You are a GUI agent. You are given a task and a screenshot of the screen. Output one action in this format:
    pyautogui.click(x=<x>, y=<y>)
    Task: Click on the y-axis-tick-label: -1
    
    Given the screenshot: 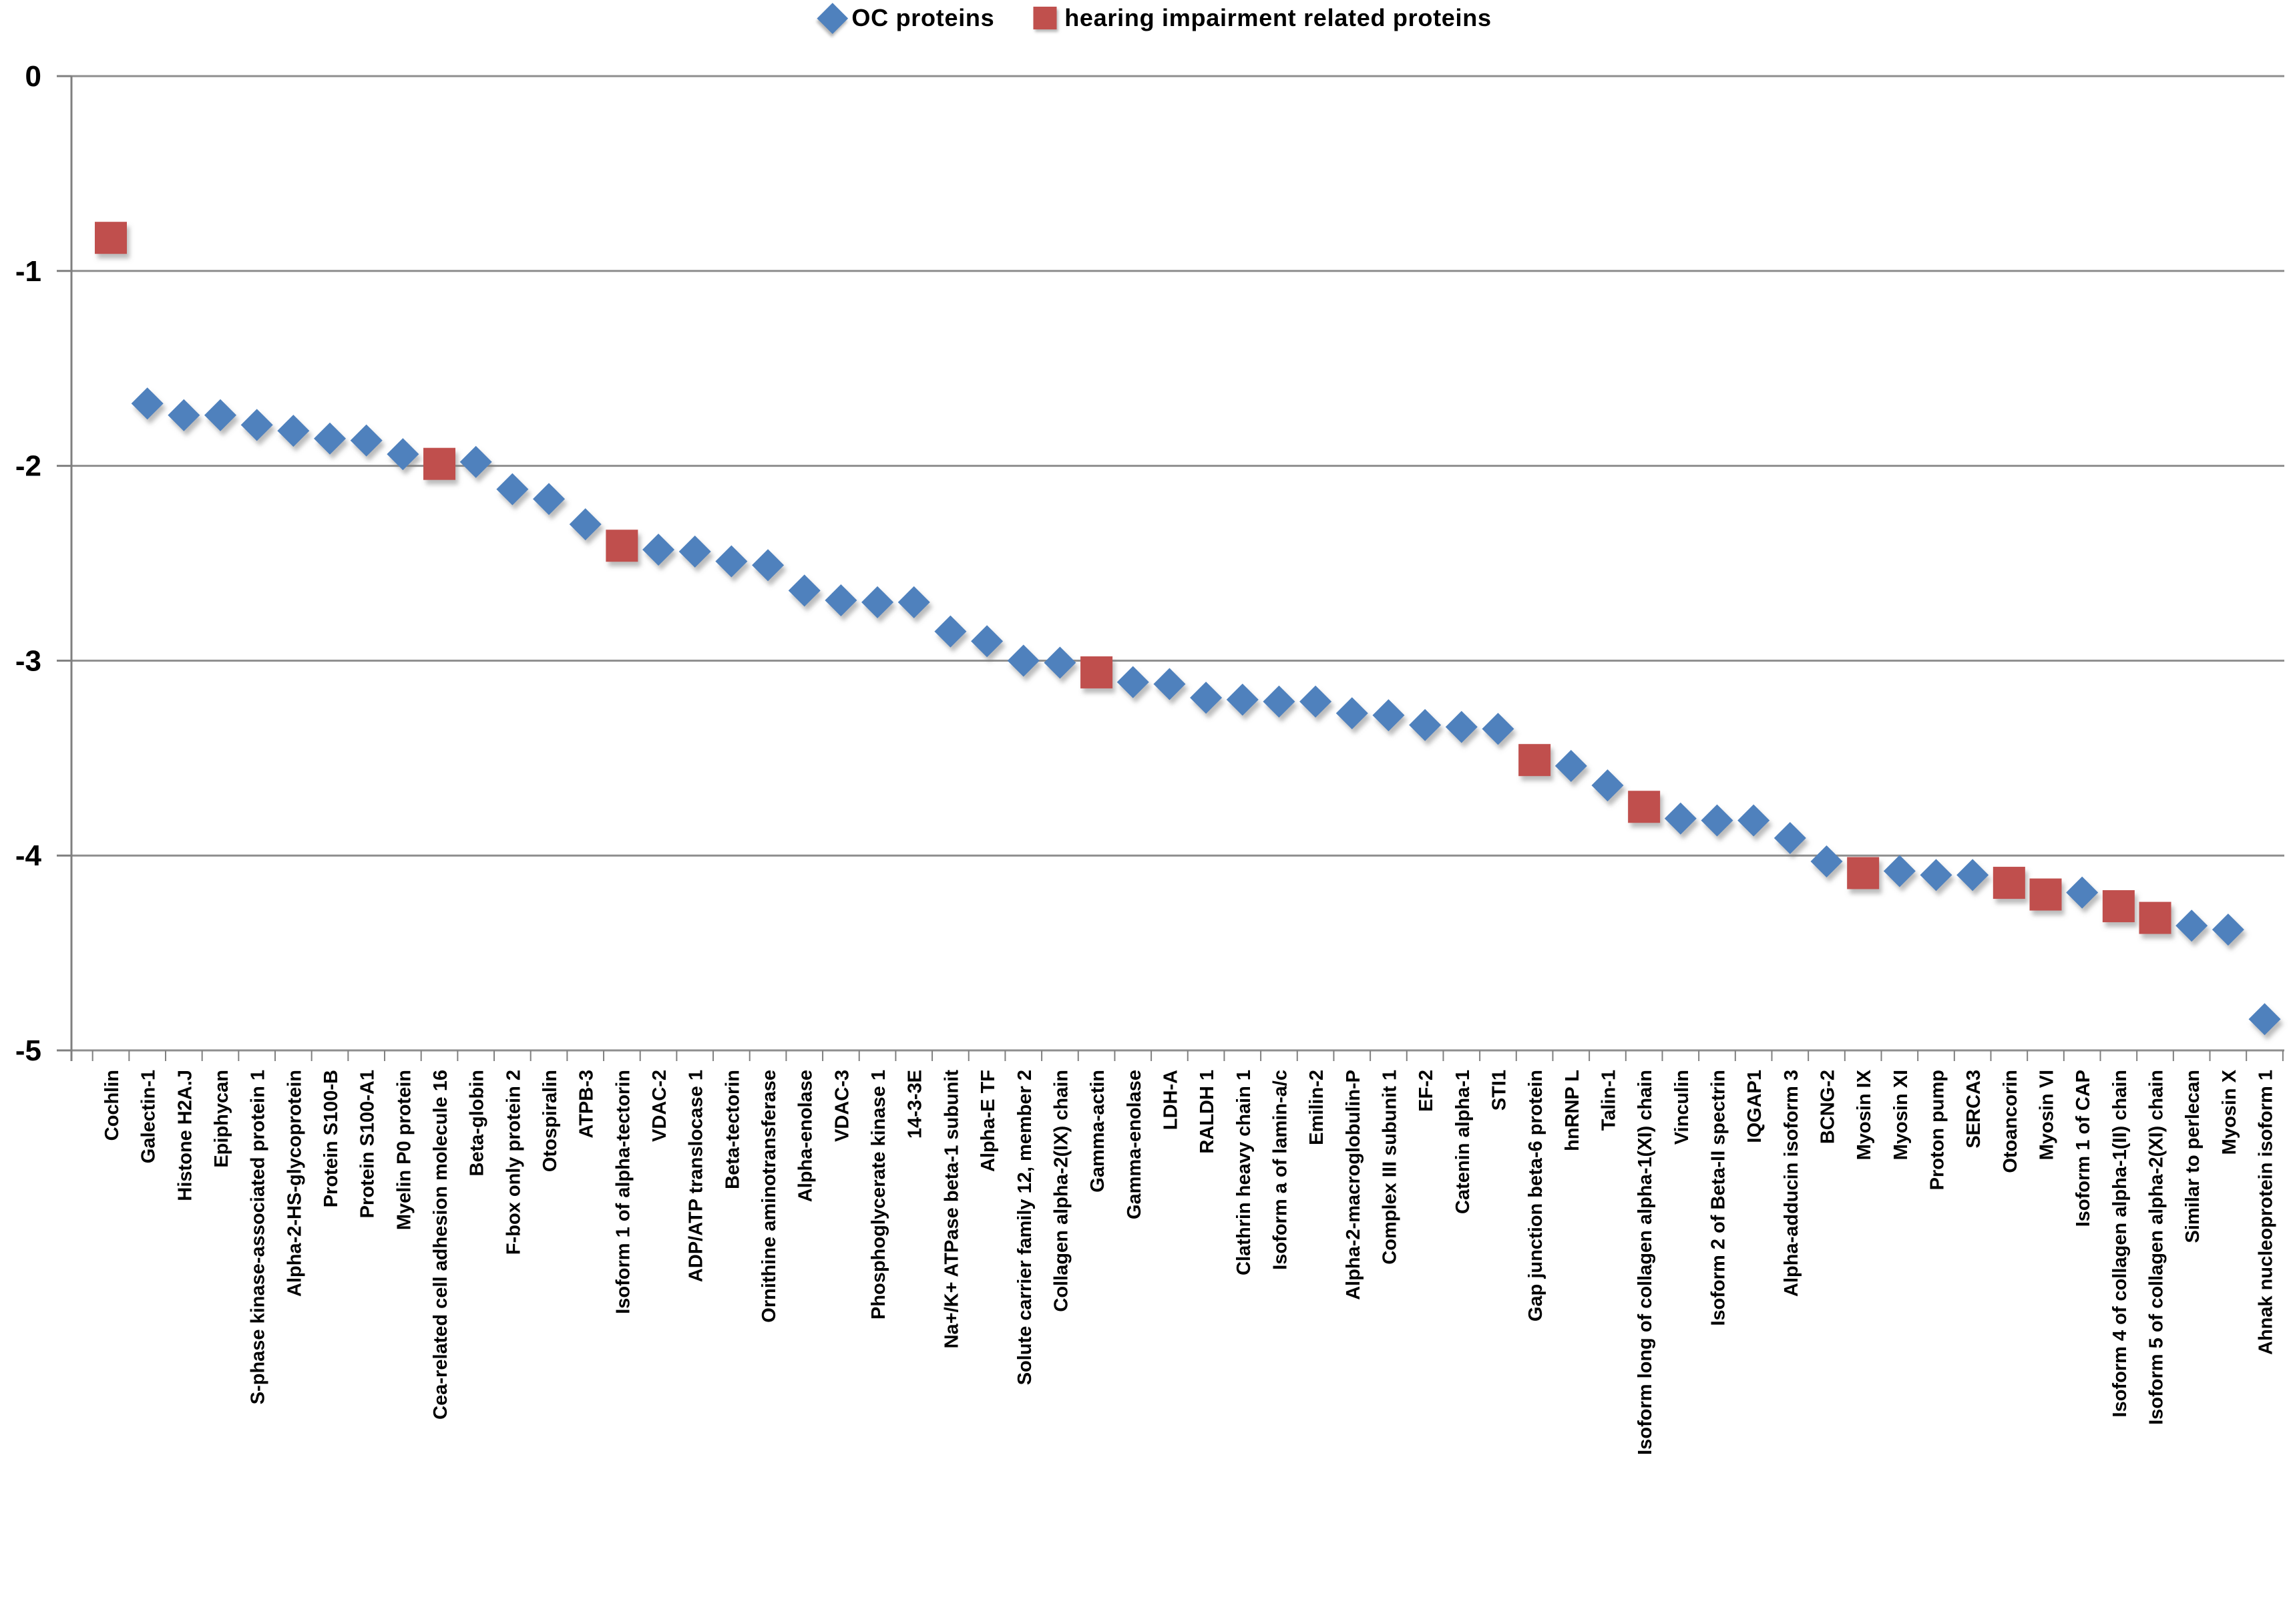 What is the action you would take?
    pyautogui.click(x=28, y=271)
    